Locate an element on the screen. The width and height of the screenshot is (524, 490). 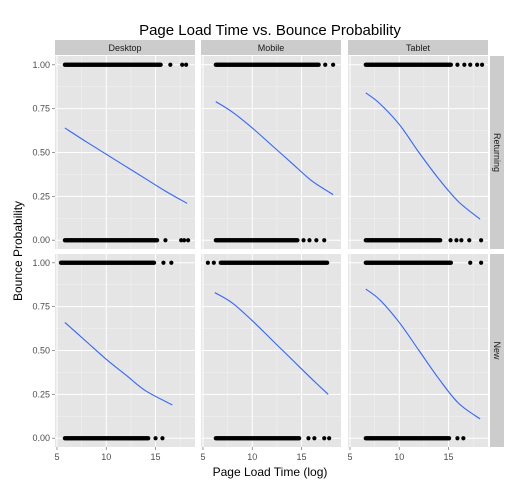
panel-new-desktop is located at coordinates (125, 350).